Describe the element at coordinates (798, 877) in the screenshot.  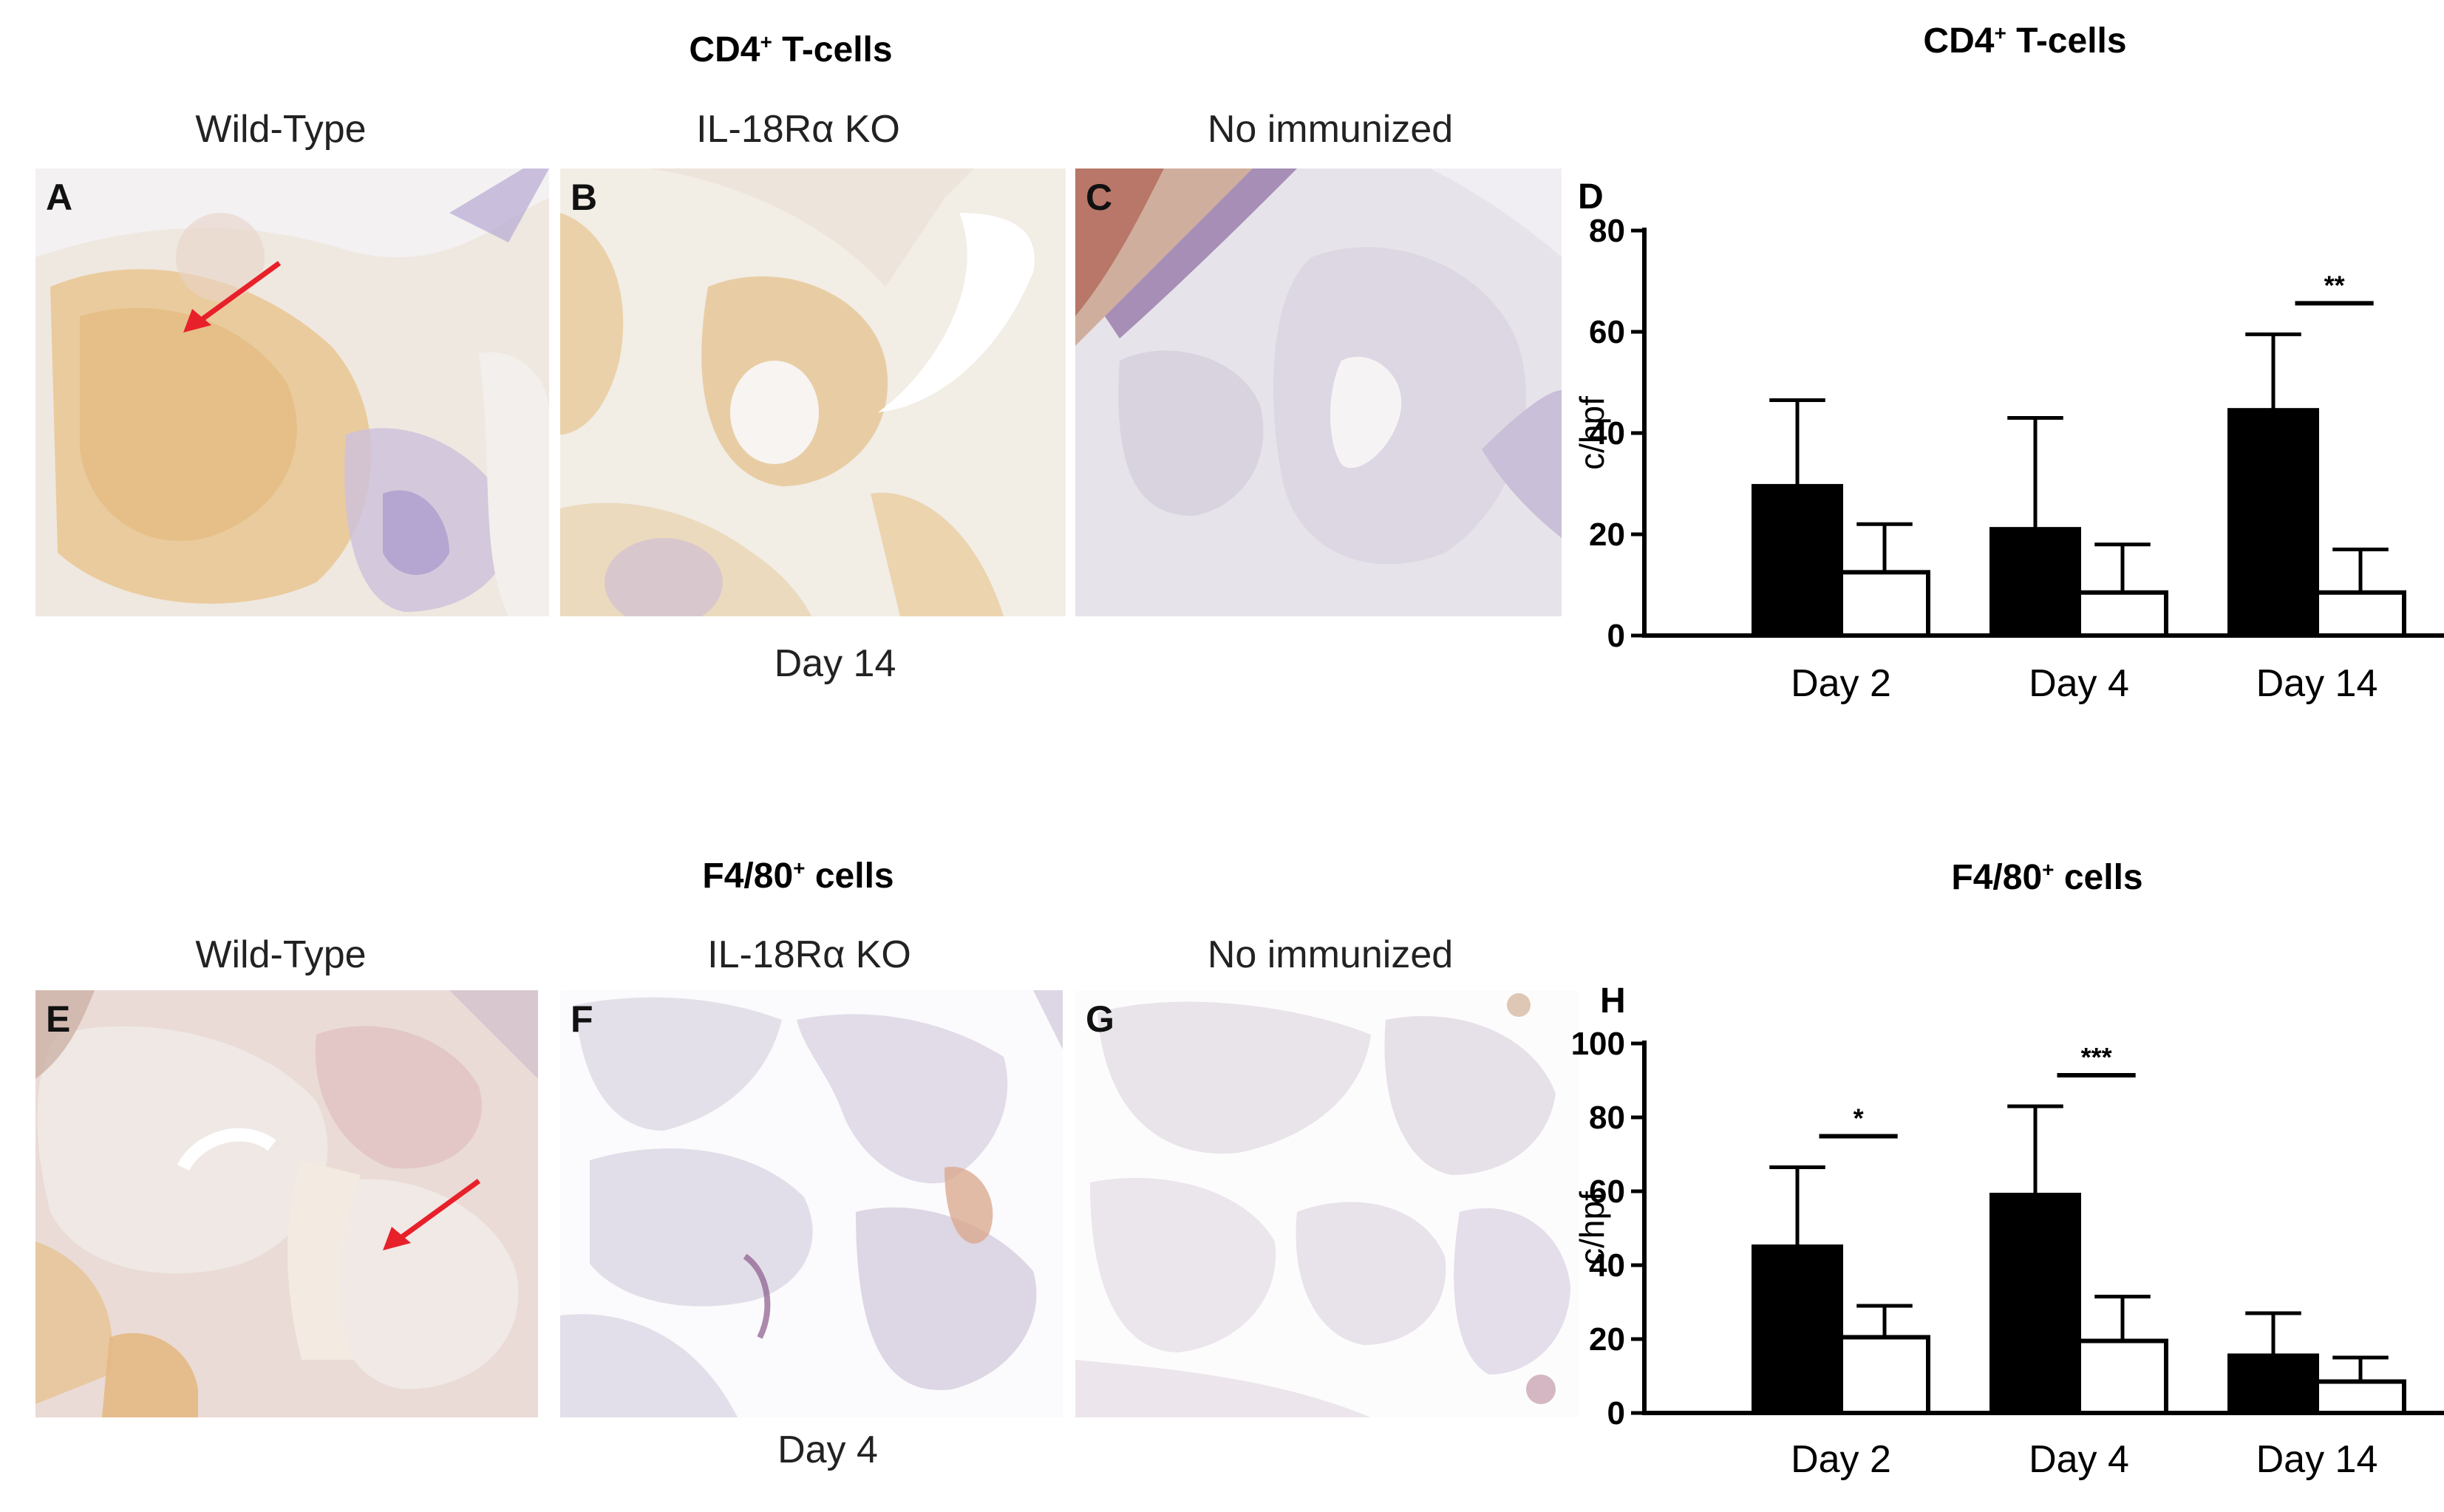
I see `bottom-images-title: F4/80+ cells` at that location.